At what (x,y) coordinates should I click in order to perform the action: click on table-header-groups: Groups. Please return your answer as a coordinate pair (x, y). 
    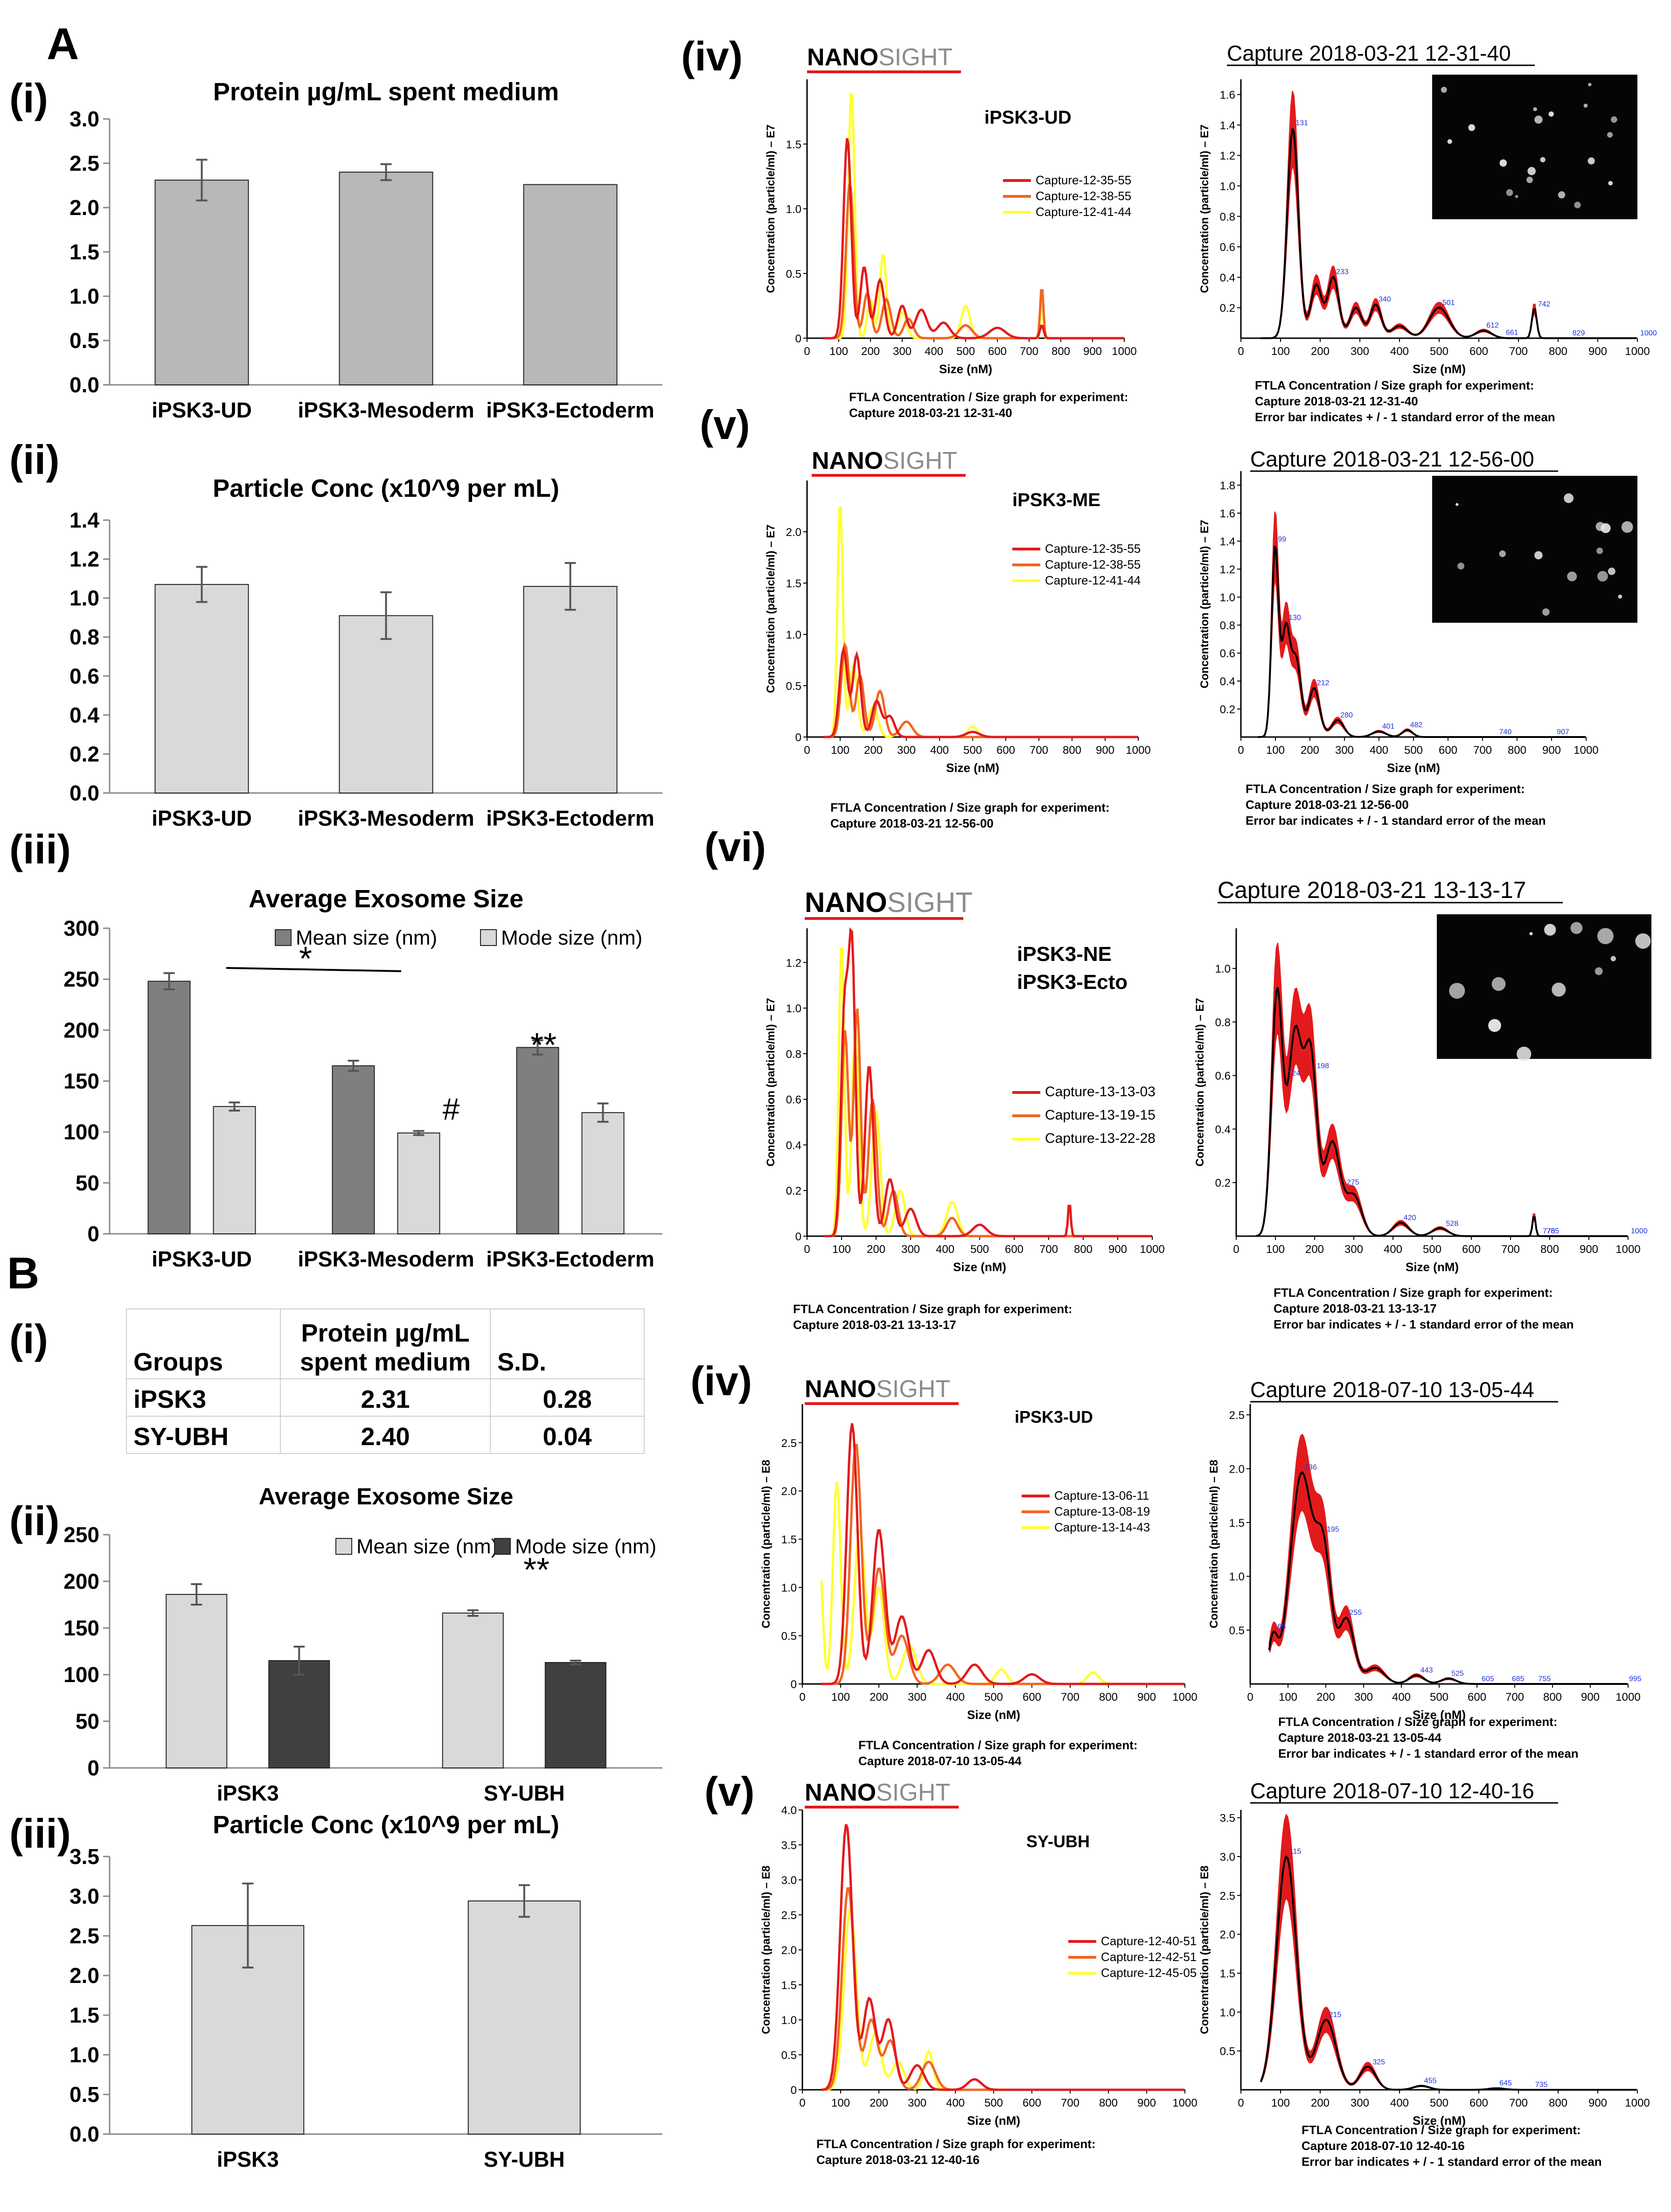
    Looking at the image, I should click on (203, 1344).